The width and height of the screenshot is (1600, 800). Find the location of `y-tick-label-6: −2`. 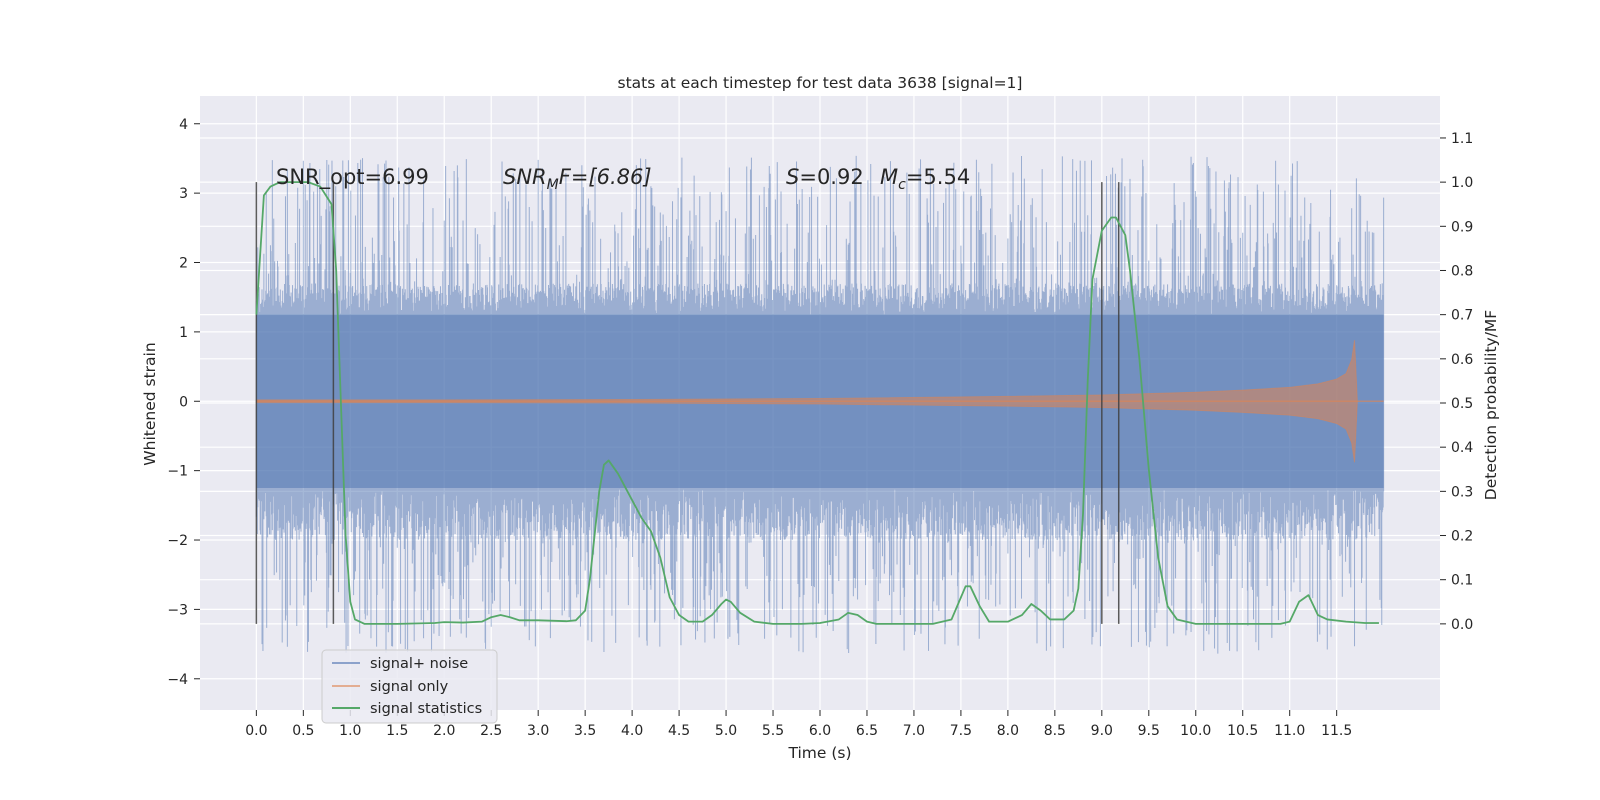

y-tick-label-6: −2 is located at coordinates (177, 541).